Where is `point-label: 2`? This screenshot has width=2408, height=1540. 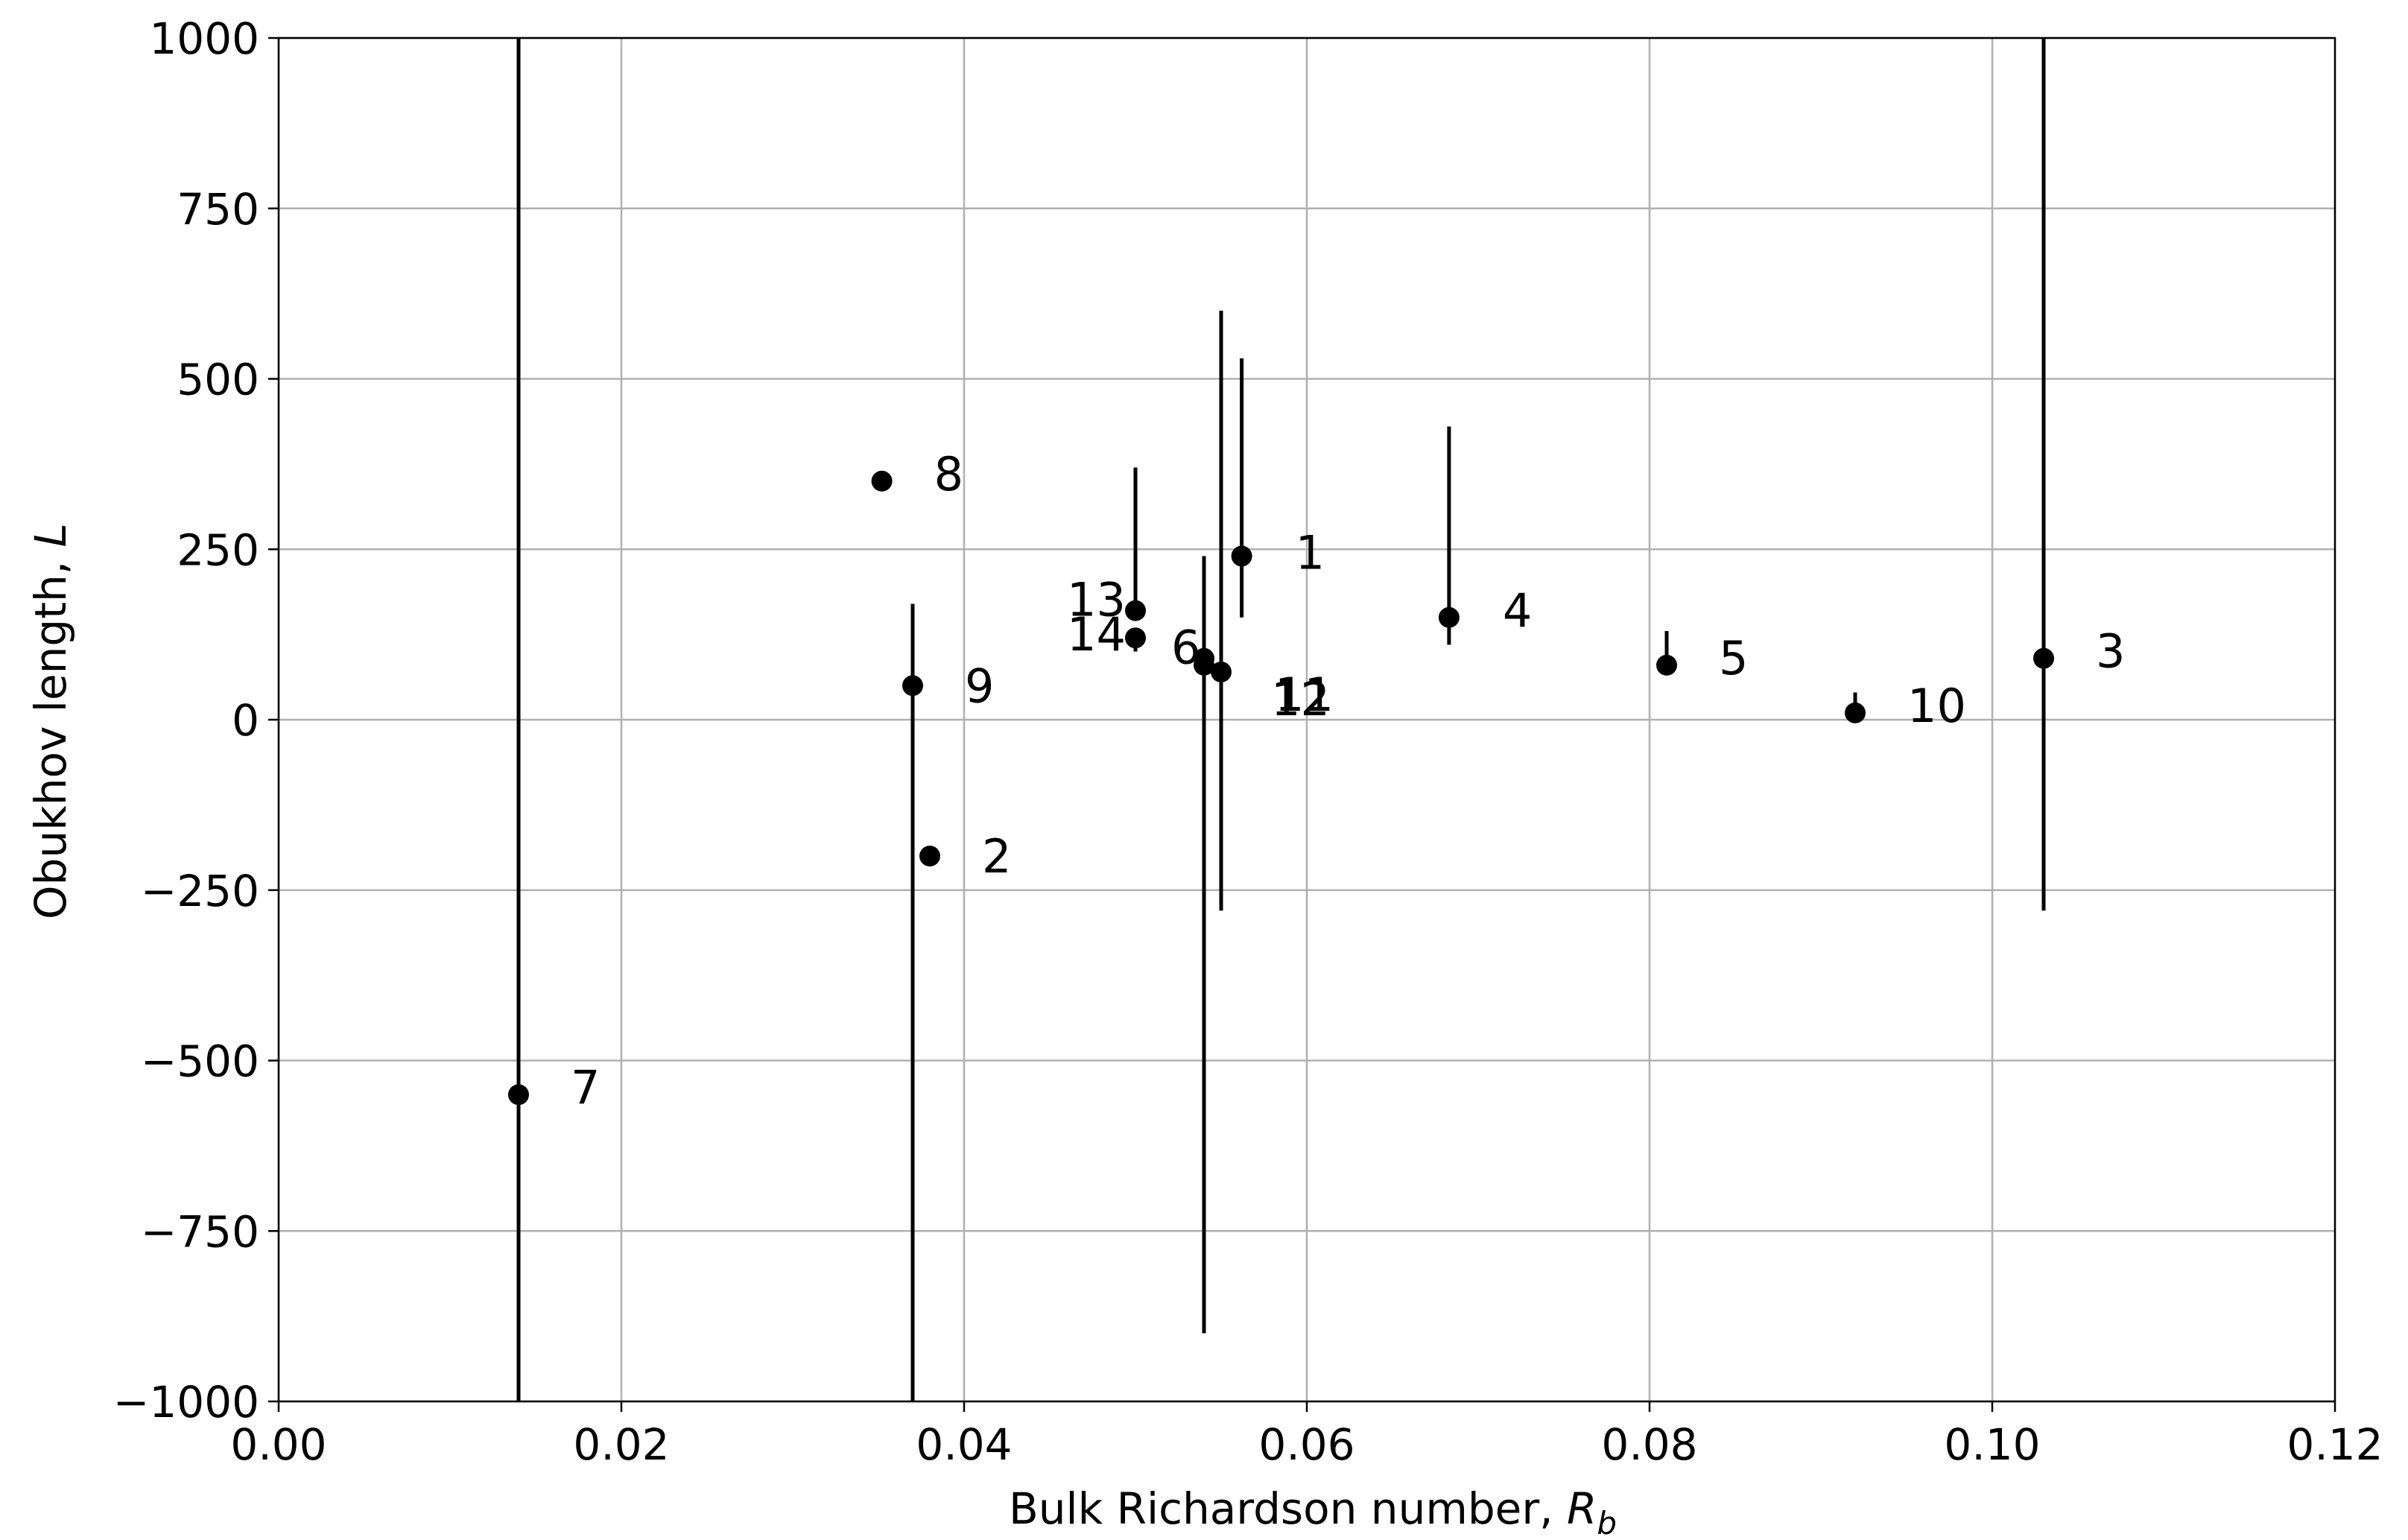 point-label: 2 is located at coordinates (996, 856).